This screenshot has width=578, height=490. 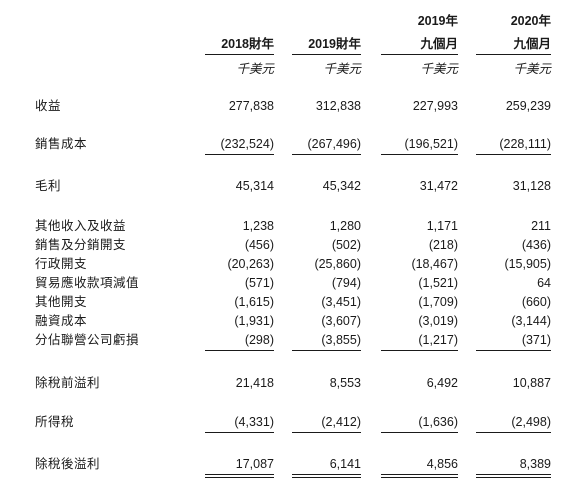 I want to click on table-cell: 21,418, so click(x=254, y=383).